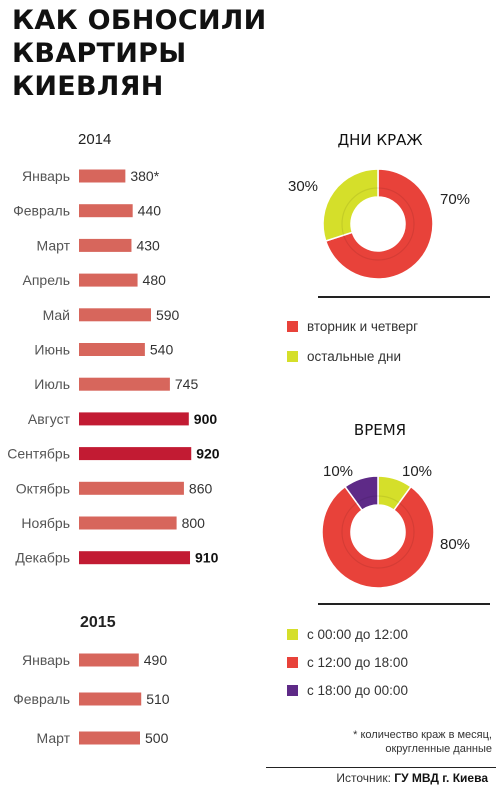  Describe the element at coordinates (438, 749) in the screenshot. I see `footnote-line-2: округленные данные` at that location.